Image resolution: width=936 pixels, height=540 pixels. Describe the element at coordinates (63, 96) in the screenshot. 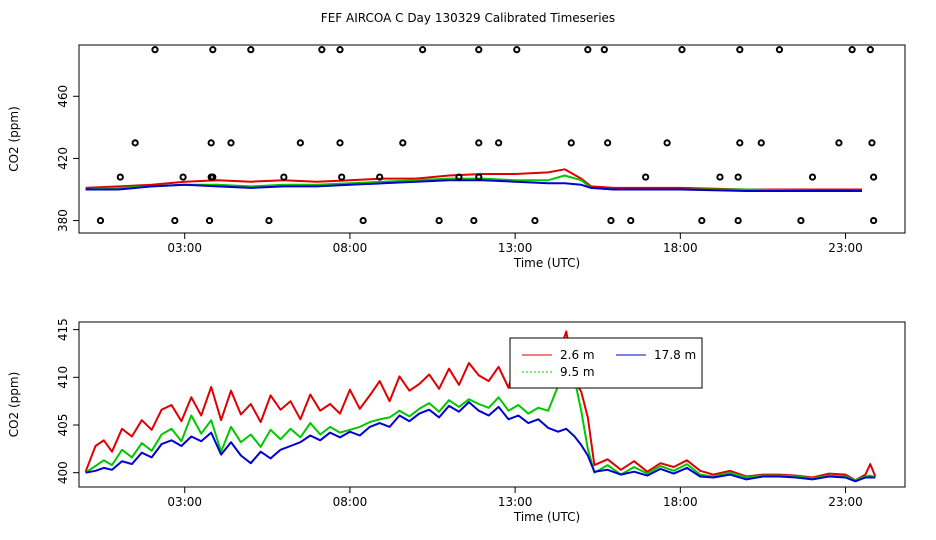

I see `y-tick-label: 460` at that location.